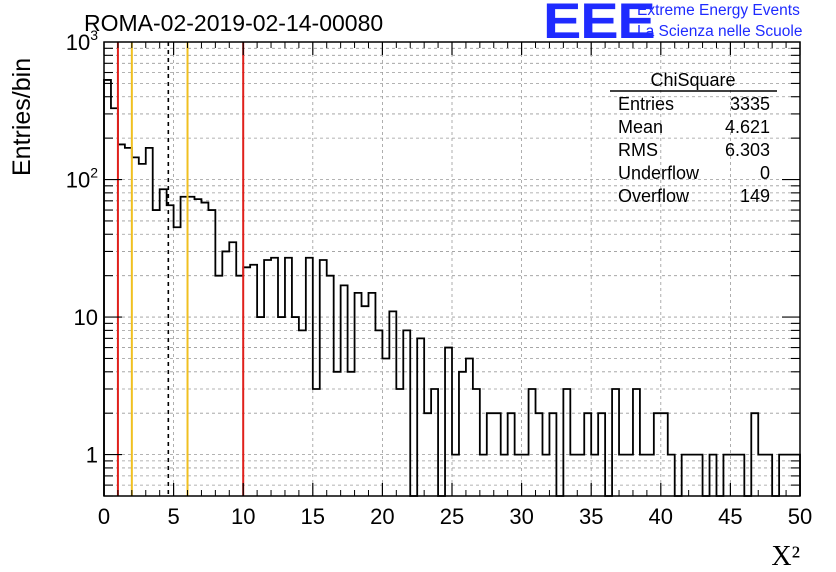  Describe the element at coordinates (785, 556) in the screenshot. I see `x-axis-label: X²` at that location.